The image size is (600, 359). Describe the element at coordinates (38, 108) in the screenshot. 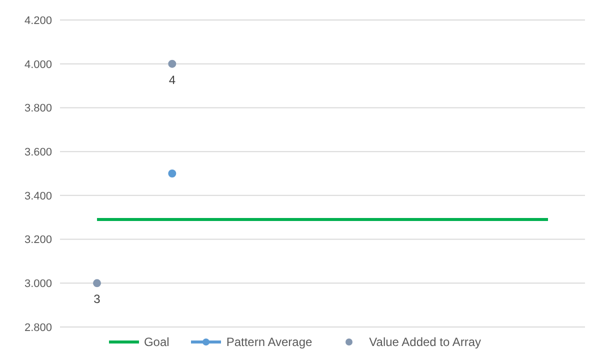

I see `y-tick-label: 3.800` at that location.